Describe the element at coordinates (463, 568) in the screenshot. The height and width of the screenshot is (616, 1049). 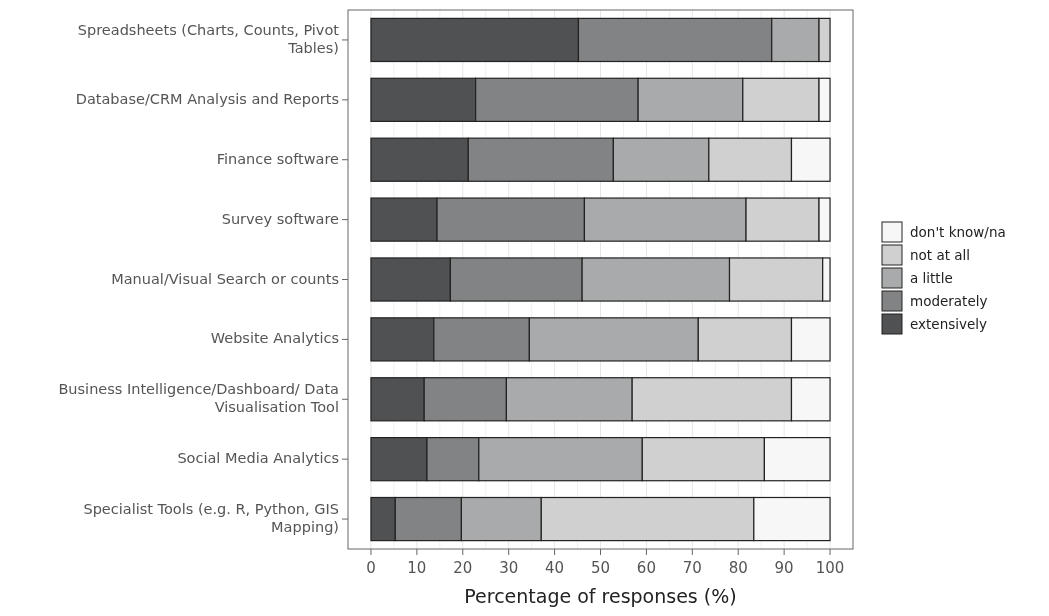
I see `x-tick-label: 20` at that location.